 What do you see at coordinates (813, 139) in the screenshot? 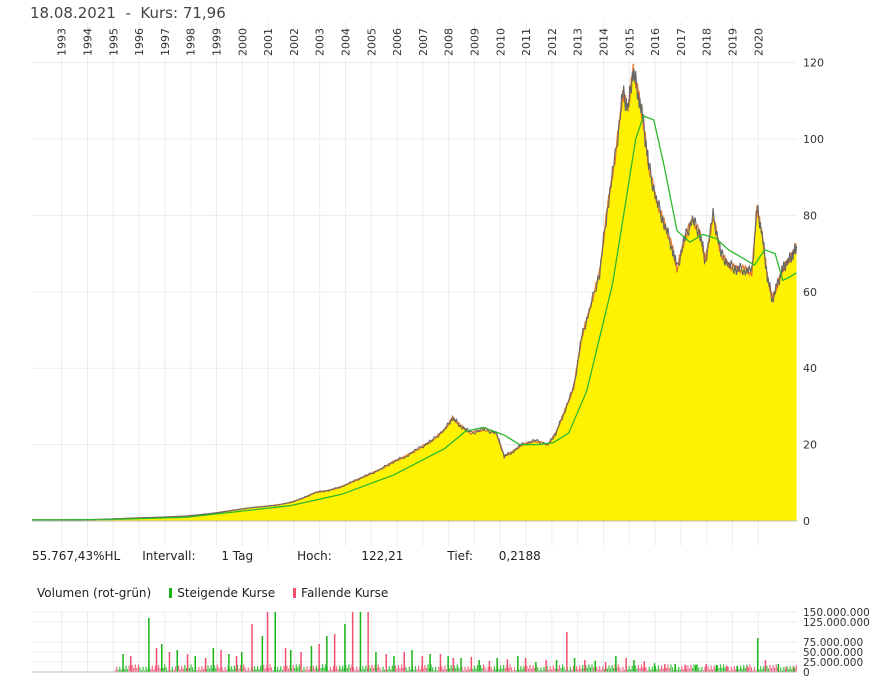
I see `y-tick-label: 100` at bounding box center [813, 139].